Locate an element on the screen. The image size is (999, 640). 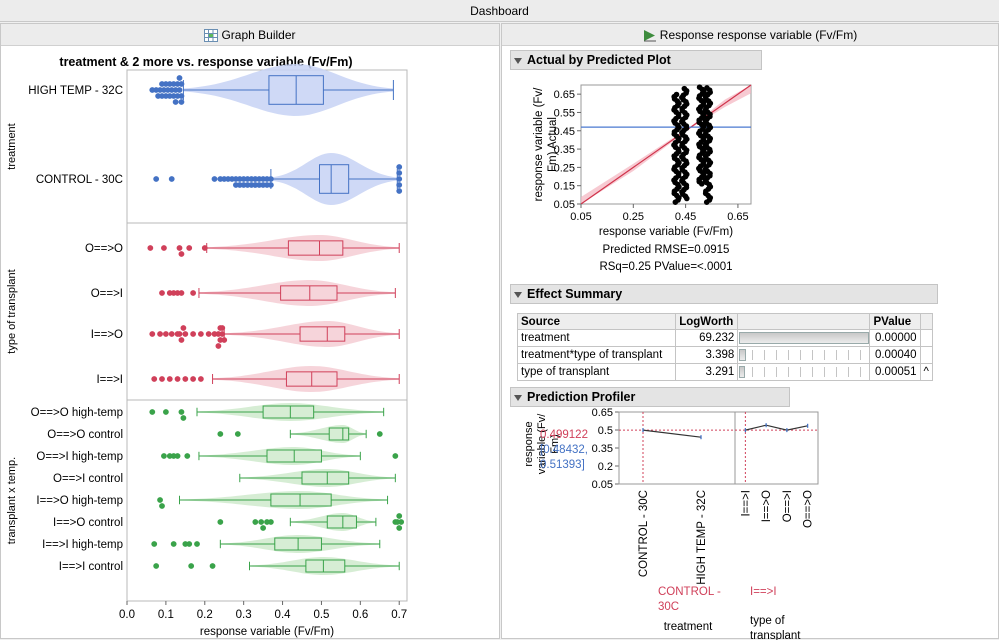
effect-summary-header: Effect Summary is located at coordinates (724, 294).